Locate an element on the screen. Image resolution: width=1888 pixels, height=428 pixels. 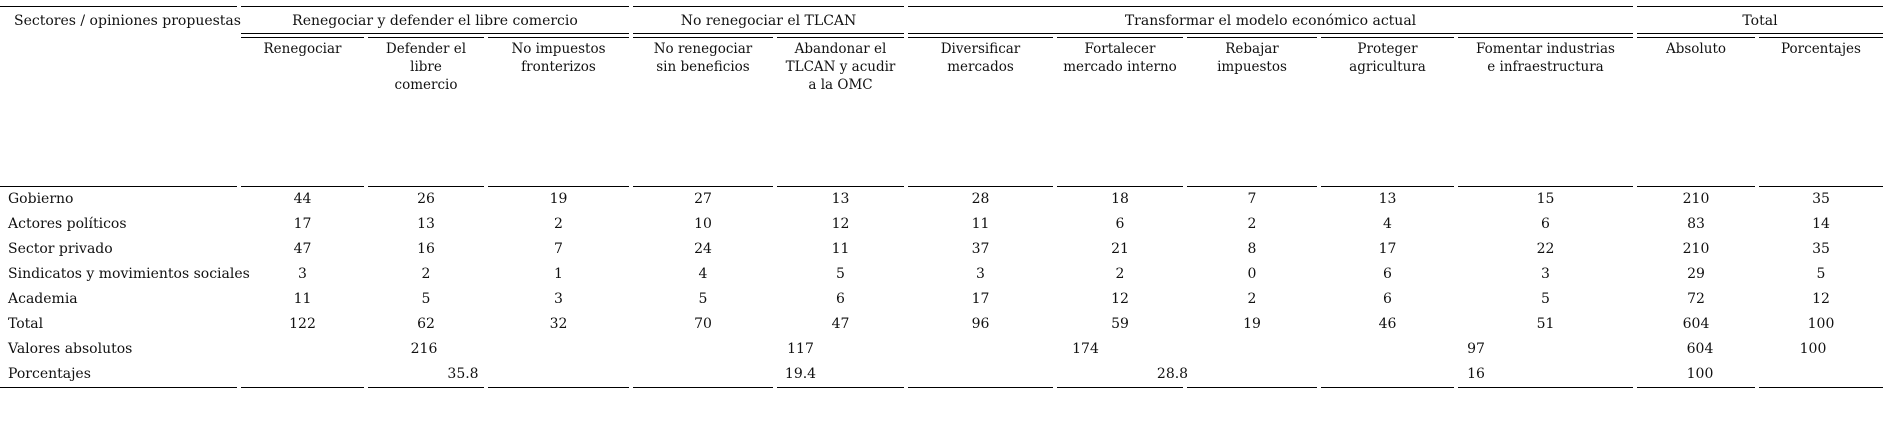
summary-cell: 174 is located at coordinates (1085, 349).